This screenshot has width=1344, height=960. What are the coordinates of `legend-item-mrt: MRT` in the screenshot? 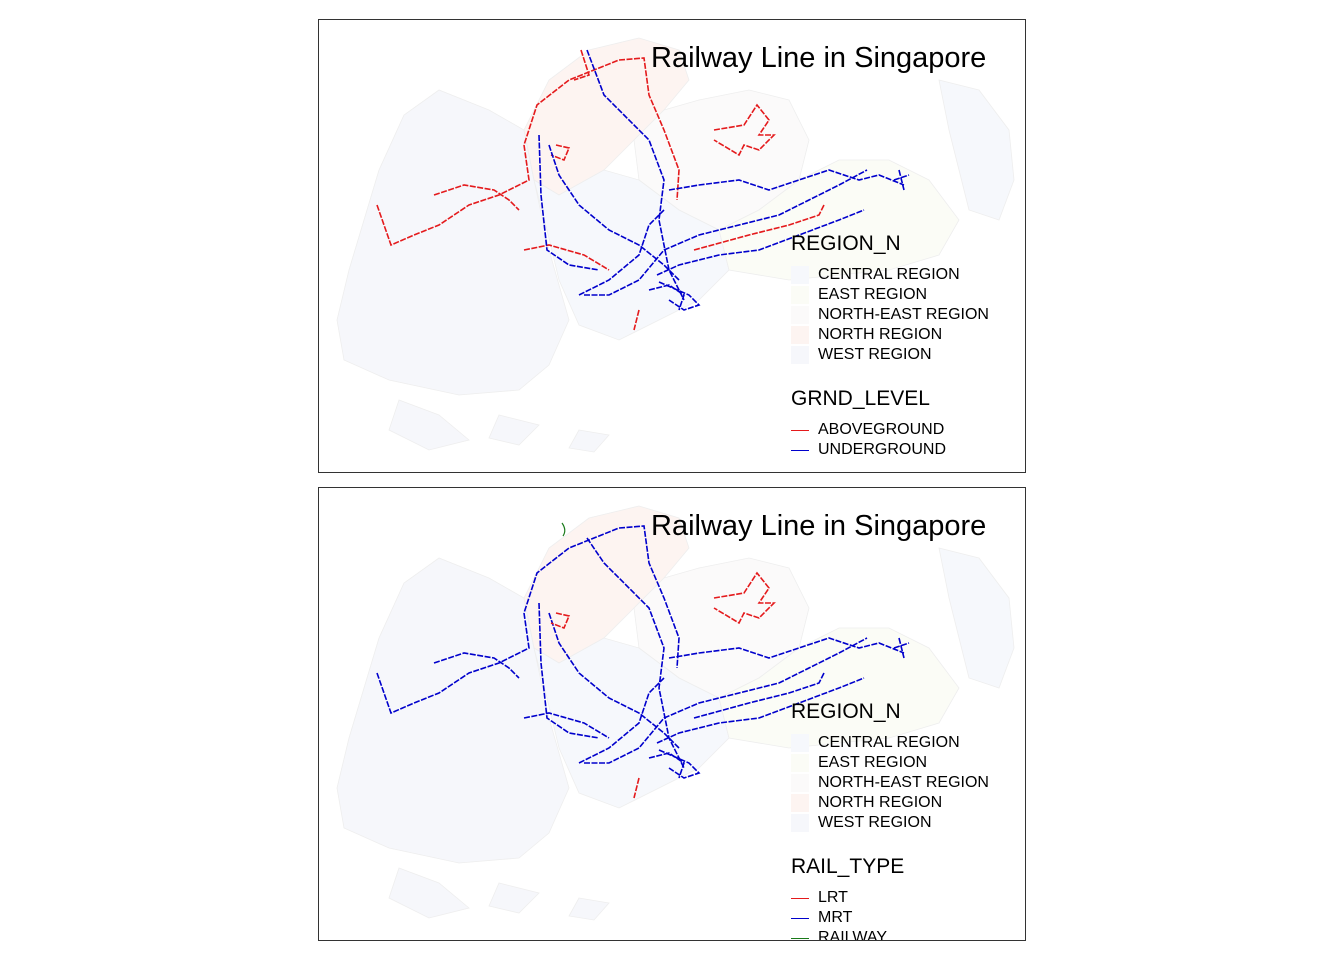 It's located at (890, 918).